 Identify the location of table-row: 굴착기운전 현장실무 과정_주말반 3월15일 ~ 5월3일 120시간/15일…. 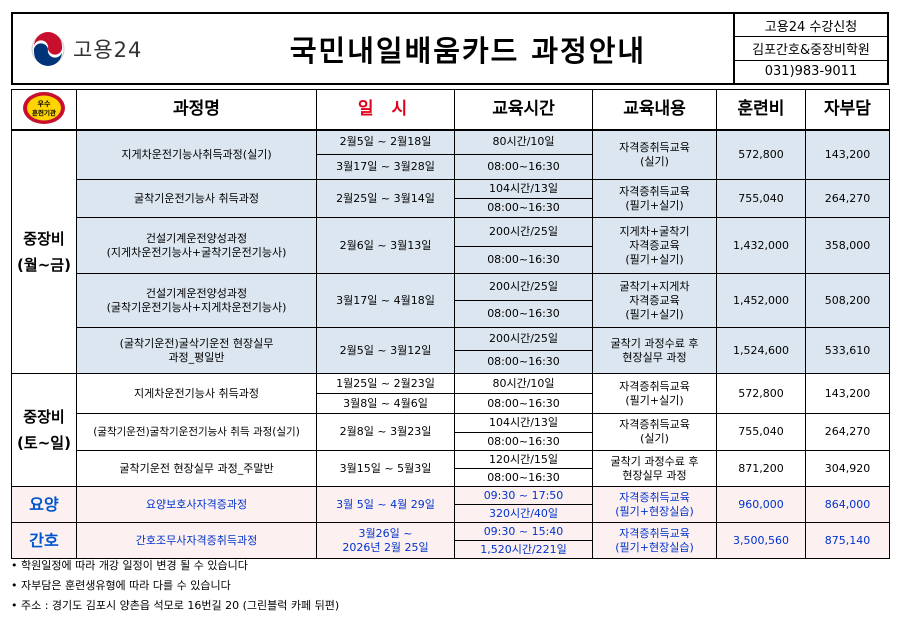
(451, 468).